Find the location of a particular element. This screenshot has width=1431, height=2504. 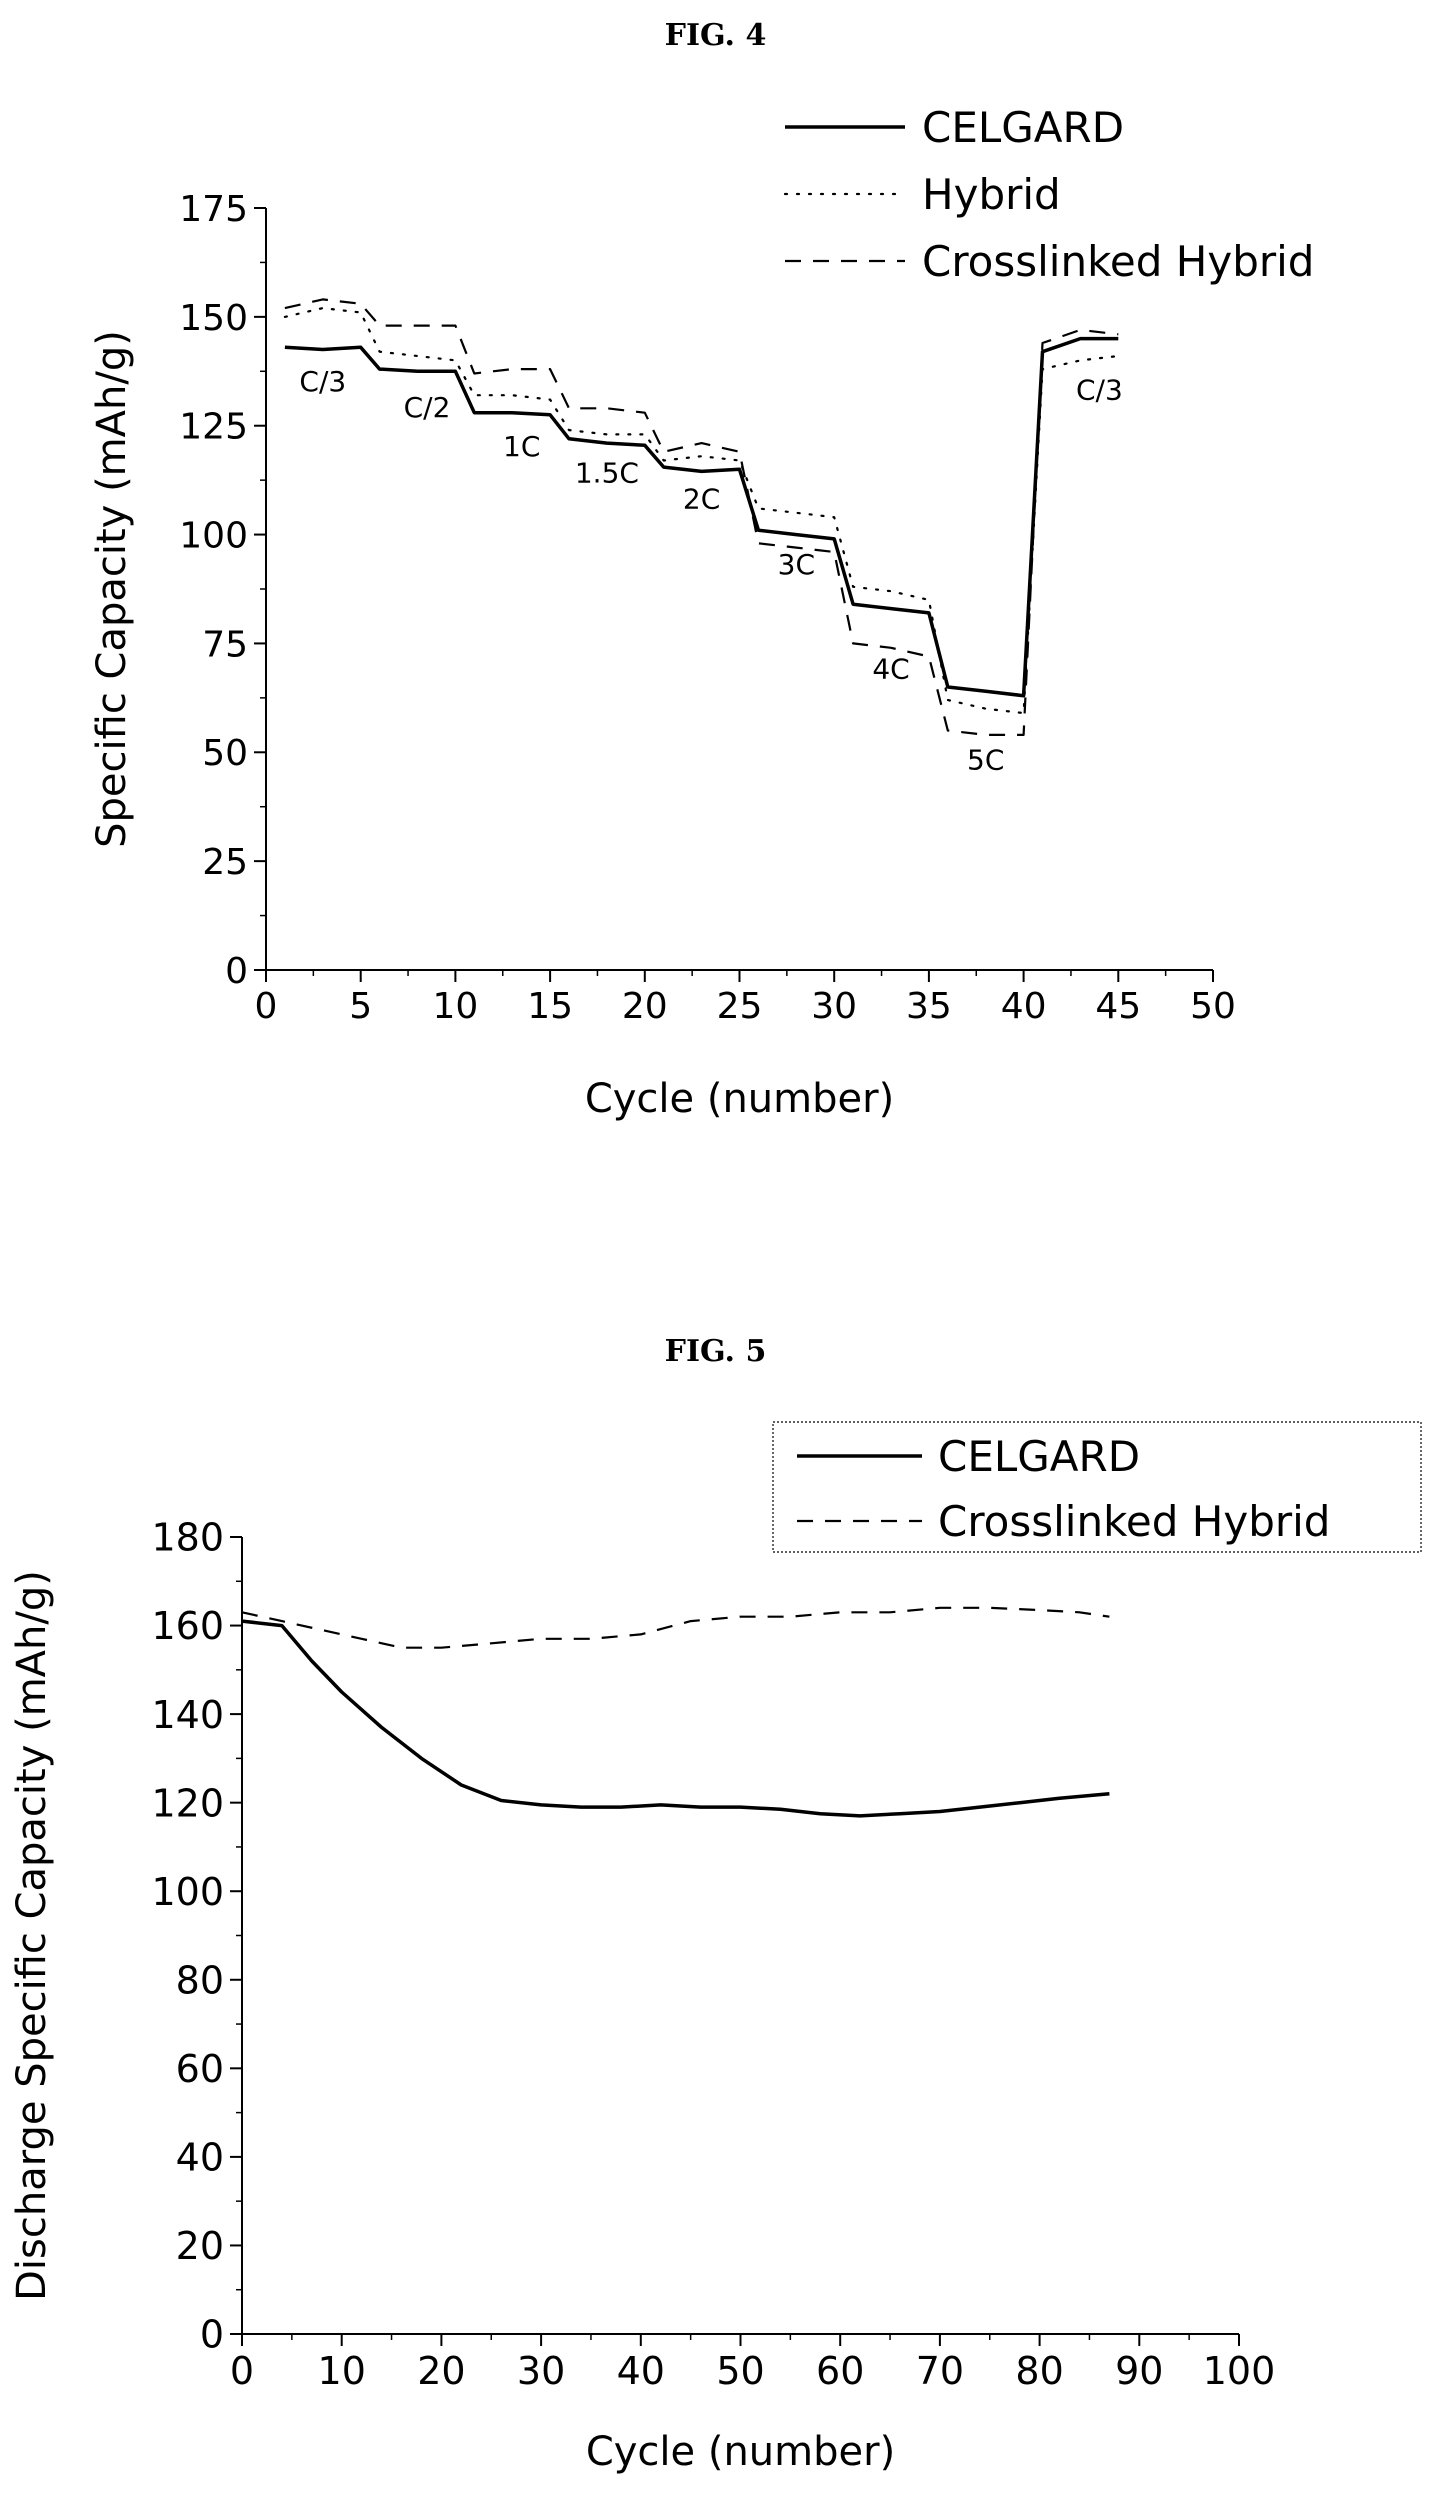

rate-label: 5C is located at coordinates (985, 760).